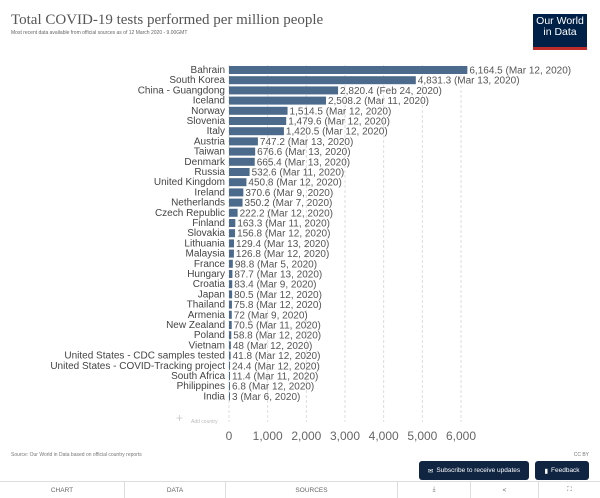  Describe the element at coordinates (345, 436) in the screenshot. I see `x-tick-label: 3,000` at that location.